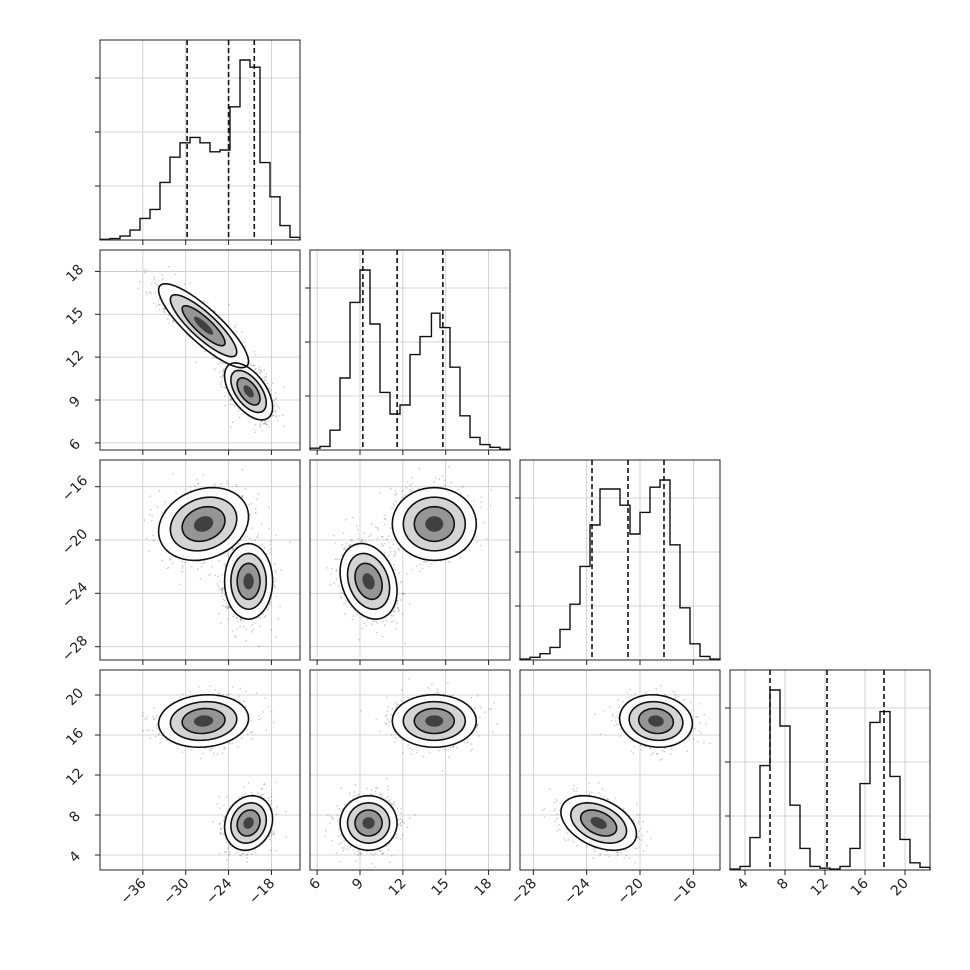 This screenshot has height=970, width=970. What do you see at coordinates (198, 142) in the screenshot?
I see `hist-panel-p0` at bounding box center [198, 142].